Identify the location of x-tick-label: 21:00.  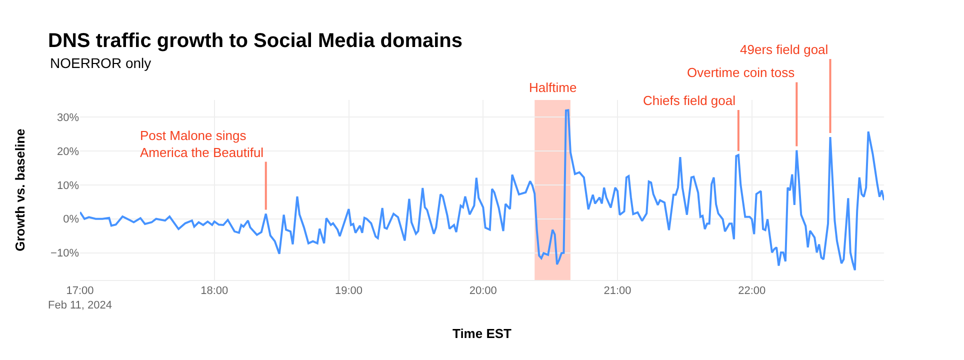
(618, 291).